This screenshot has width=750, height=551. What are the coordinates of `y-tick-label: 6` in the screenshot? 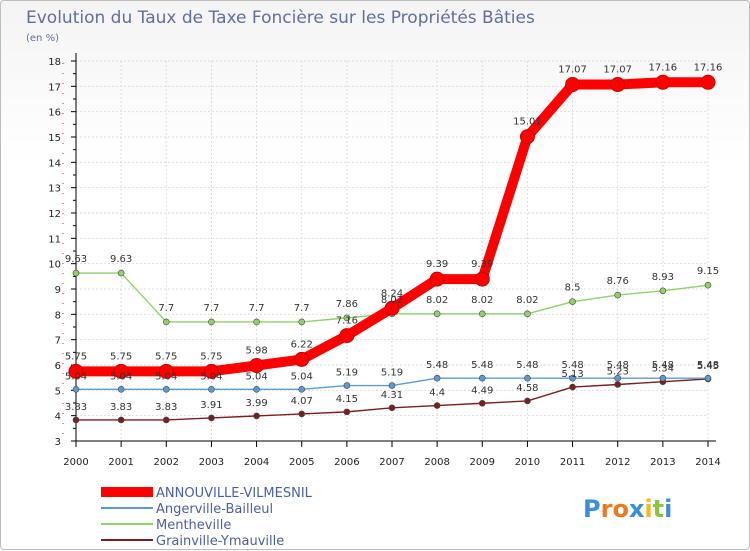 It's located at (58, 366).